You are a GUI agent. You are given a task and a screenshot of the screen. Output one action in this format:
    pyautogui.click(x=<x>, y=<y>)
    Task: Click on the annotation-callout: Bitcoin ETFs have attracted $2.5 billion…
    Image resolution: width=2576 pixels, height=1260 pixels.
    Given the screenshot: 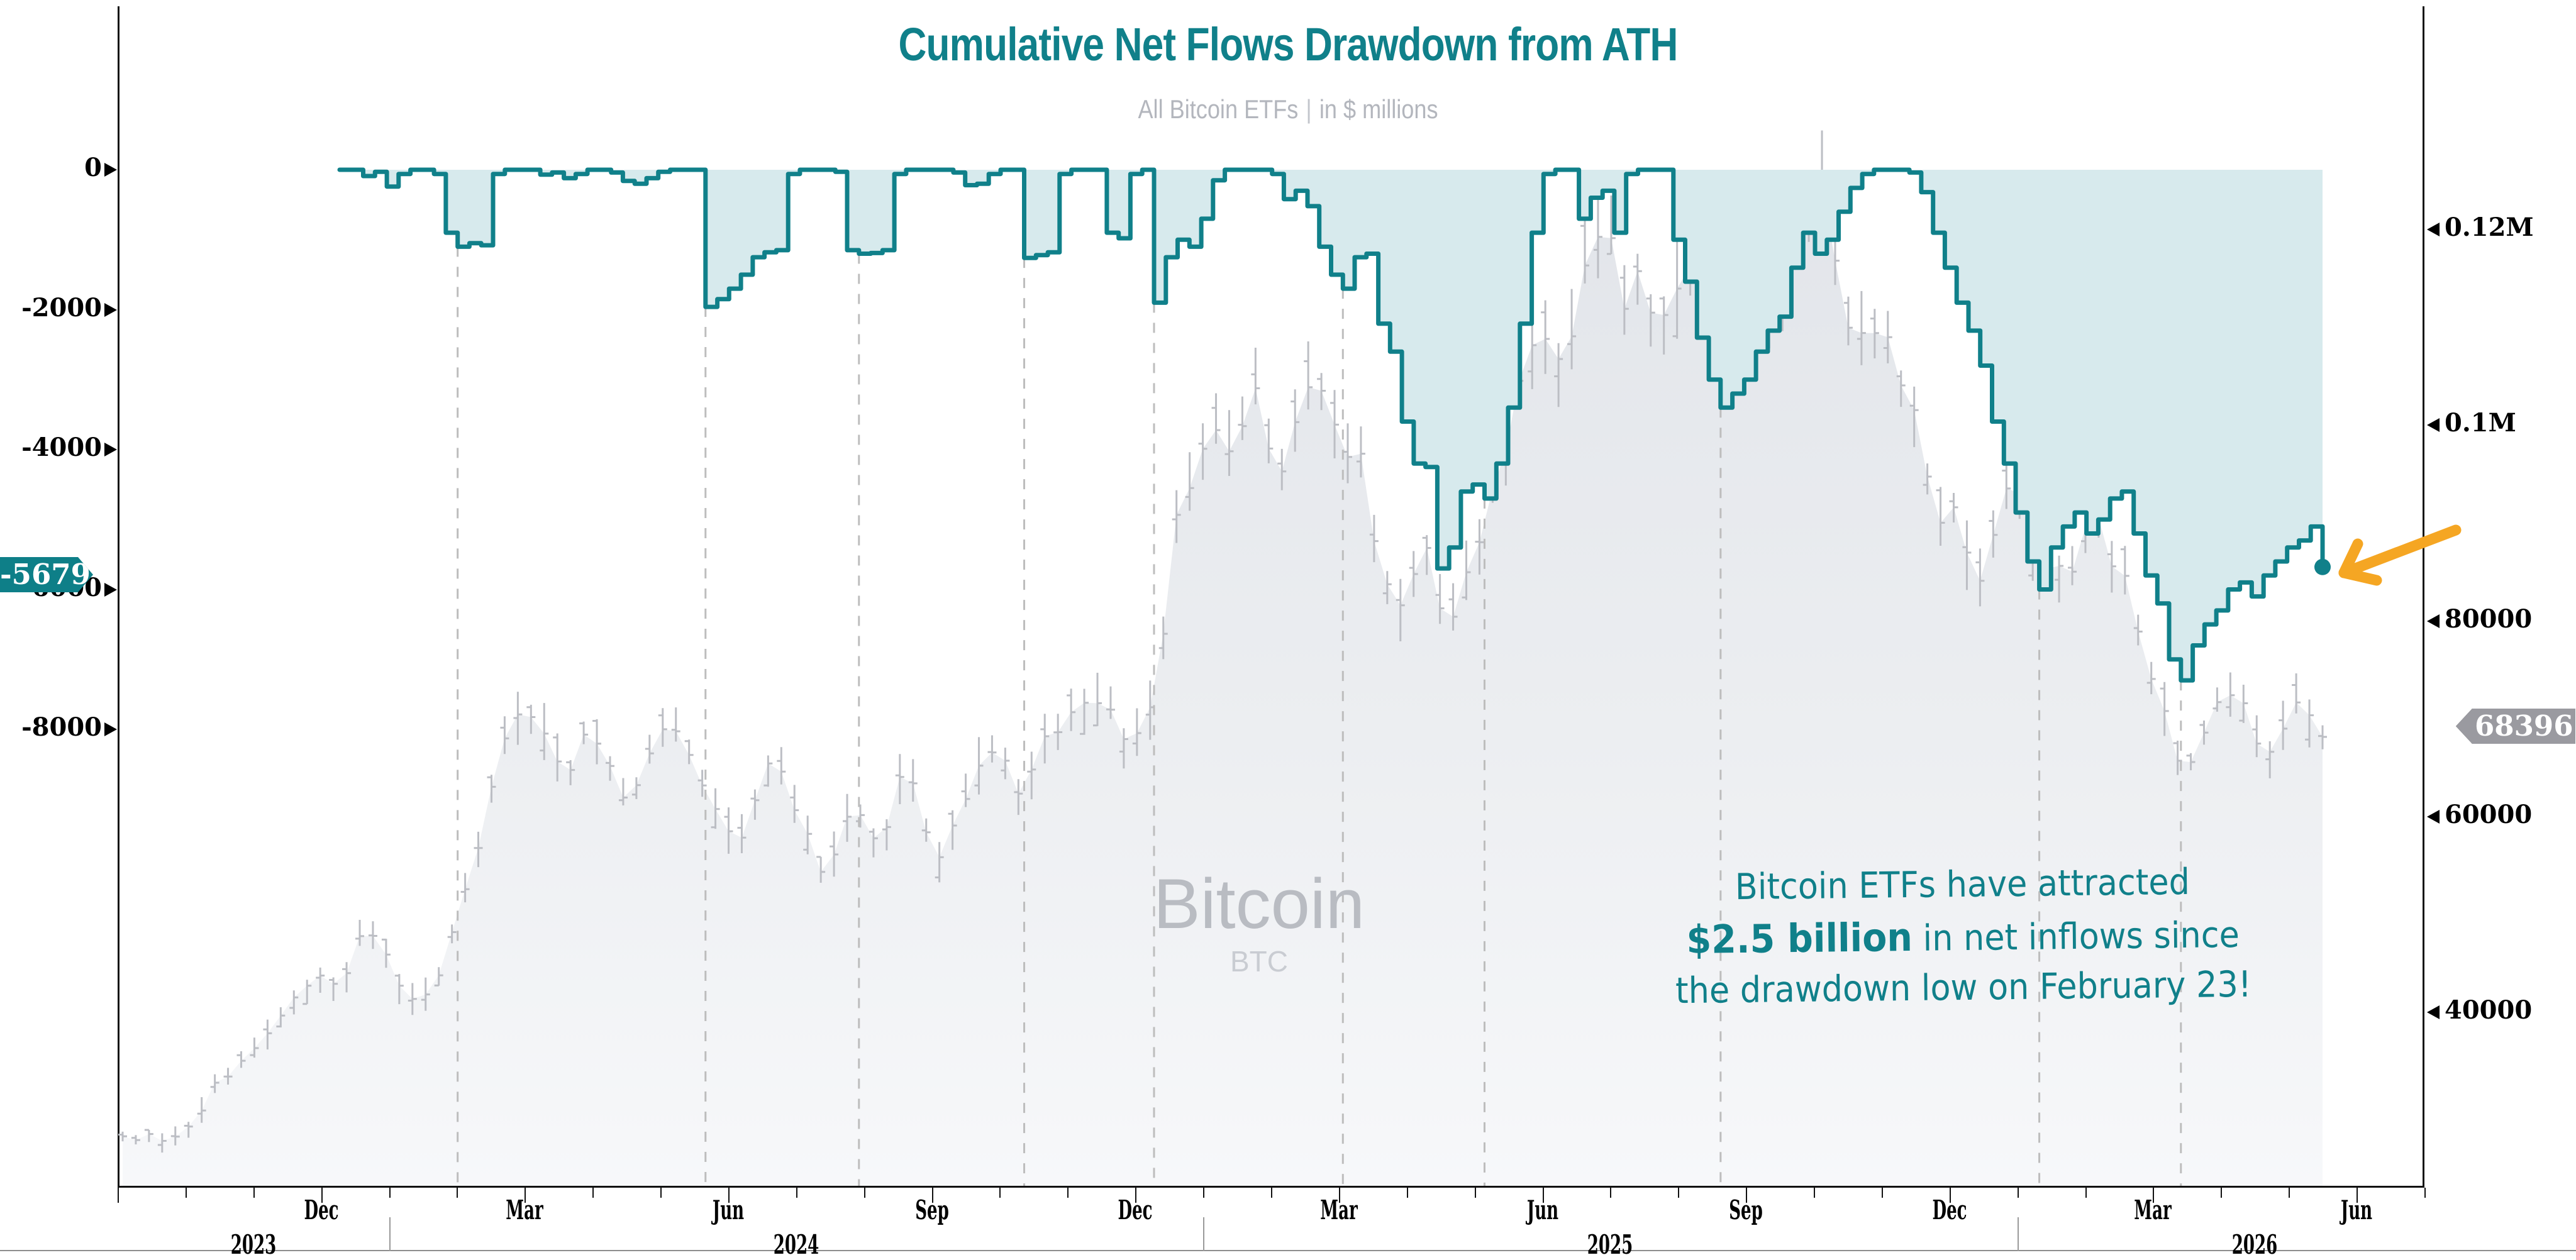 What is the action you would take?
    pyautogui.click(x=1963, y=936)
    